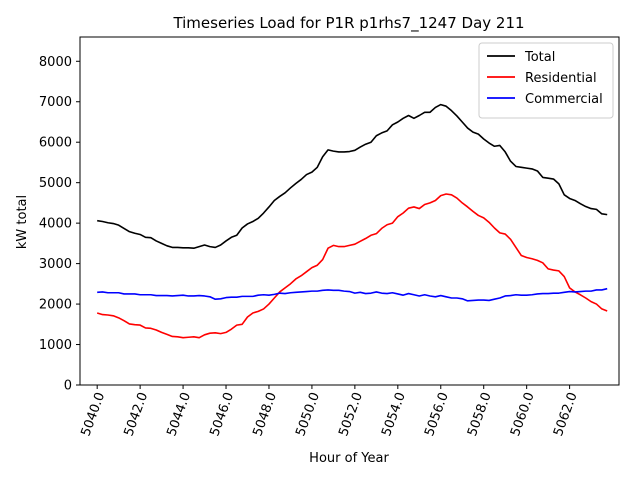 Image resolution: width=640 pixels, height=480 pixels. What do you see at coordinates (55, 224) in the screenshot?
I see `y-tick-label: 4000` at bounding box center [55, 224].